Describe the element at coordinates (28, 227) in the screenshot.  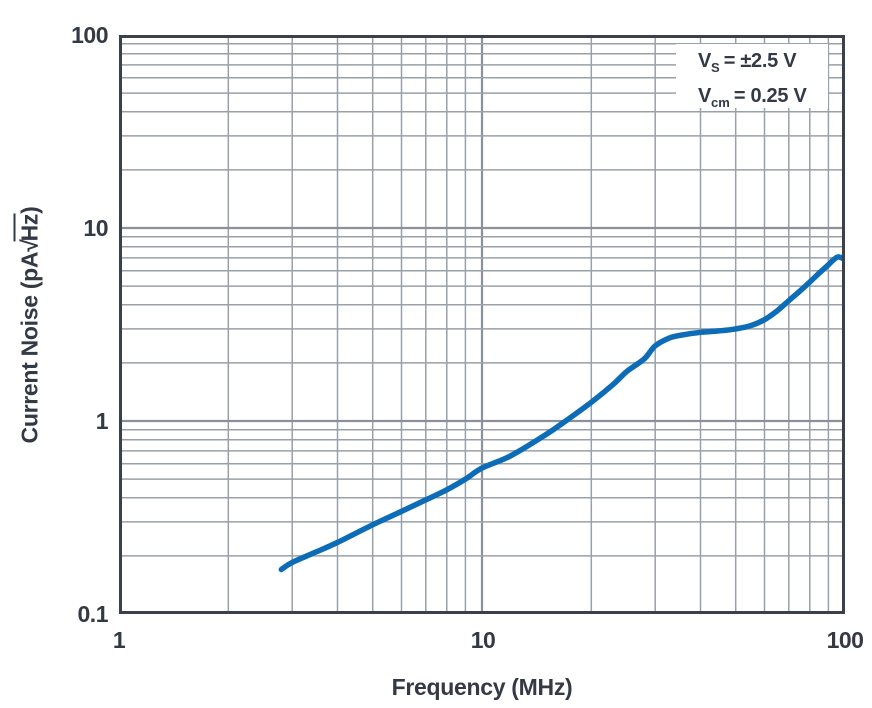
I see `sqrt-overline-hz: Hz` at that location.